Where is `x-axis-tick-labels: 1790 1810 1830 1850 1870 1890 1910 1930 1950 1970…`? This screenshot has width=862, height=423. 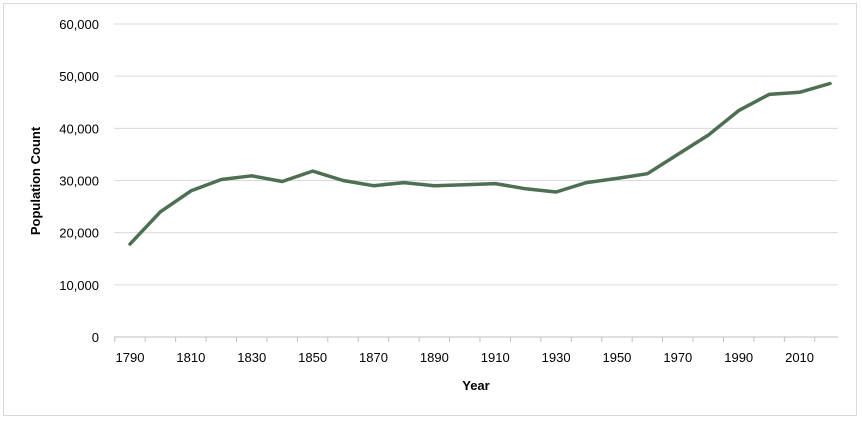 x-axis-tick-labels: 1790 1810 1830 1850 1870 1890 1910 1930 1950 1970… is located at coordinates (465, 357).